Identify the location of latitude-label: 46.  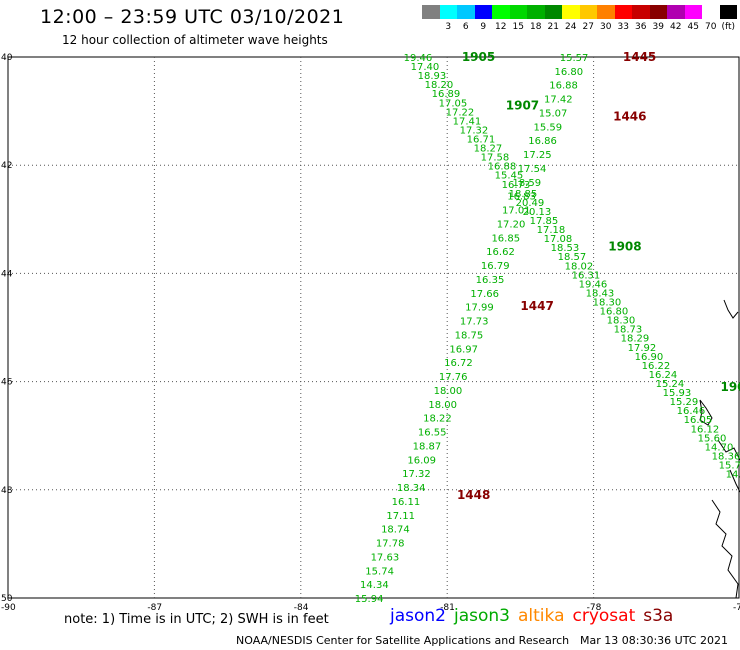
(7, 383).